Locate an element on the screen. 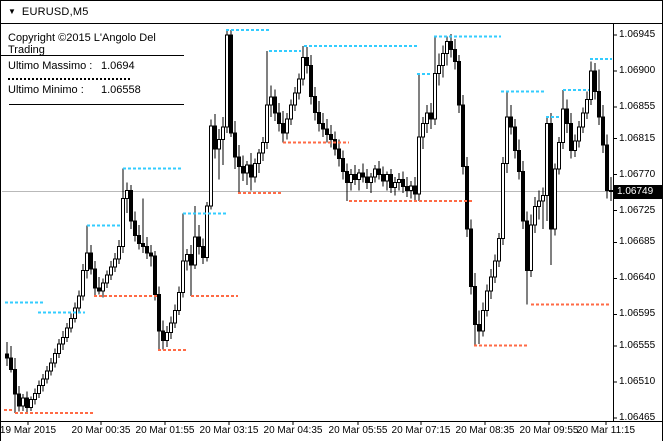  collapse-triangle-icon: ▼ is located at coordinates (12, 11).